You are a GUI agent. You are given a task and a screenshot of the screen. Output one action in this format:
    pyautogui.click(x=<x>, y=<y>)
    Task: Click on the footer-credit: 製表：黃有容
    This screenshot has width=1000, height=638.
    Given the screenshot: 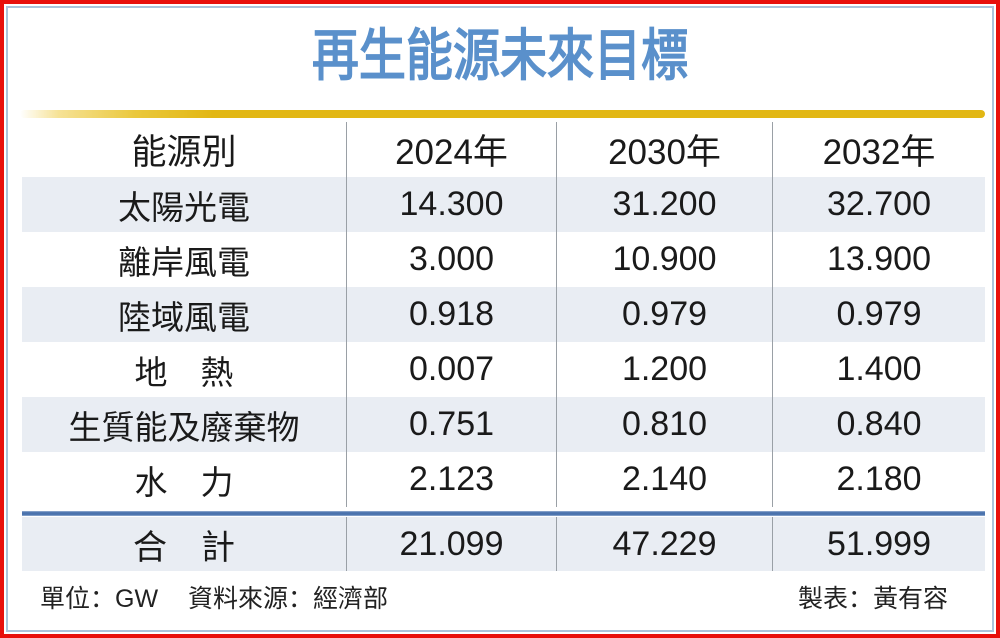 What is the action you would take?
    pyautogui.click(x=872, y=599)
    